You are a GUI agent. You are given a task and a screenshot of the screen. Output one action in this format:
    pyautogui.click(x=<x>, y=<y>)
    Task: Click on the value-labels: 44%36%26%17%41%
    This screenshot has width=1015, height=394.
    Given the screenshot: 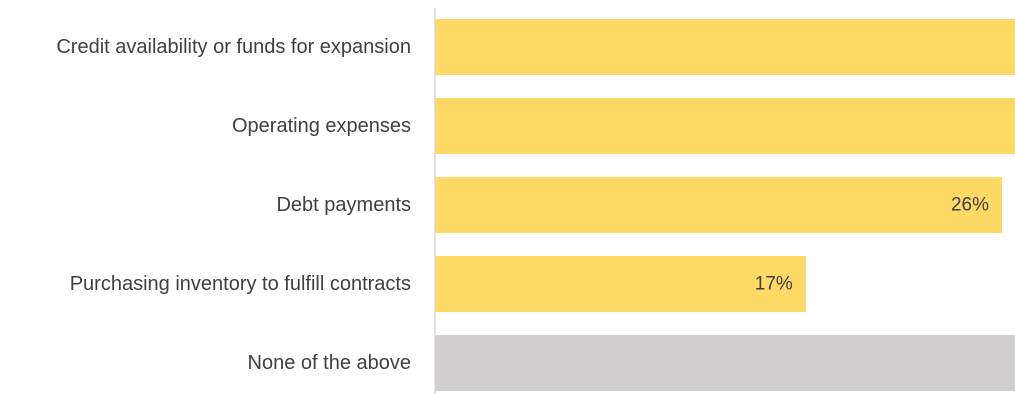 What is the action you would take?
    pyautogui.click(x=872, y=245)
    